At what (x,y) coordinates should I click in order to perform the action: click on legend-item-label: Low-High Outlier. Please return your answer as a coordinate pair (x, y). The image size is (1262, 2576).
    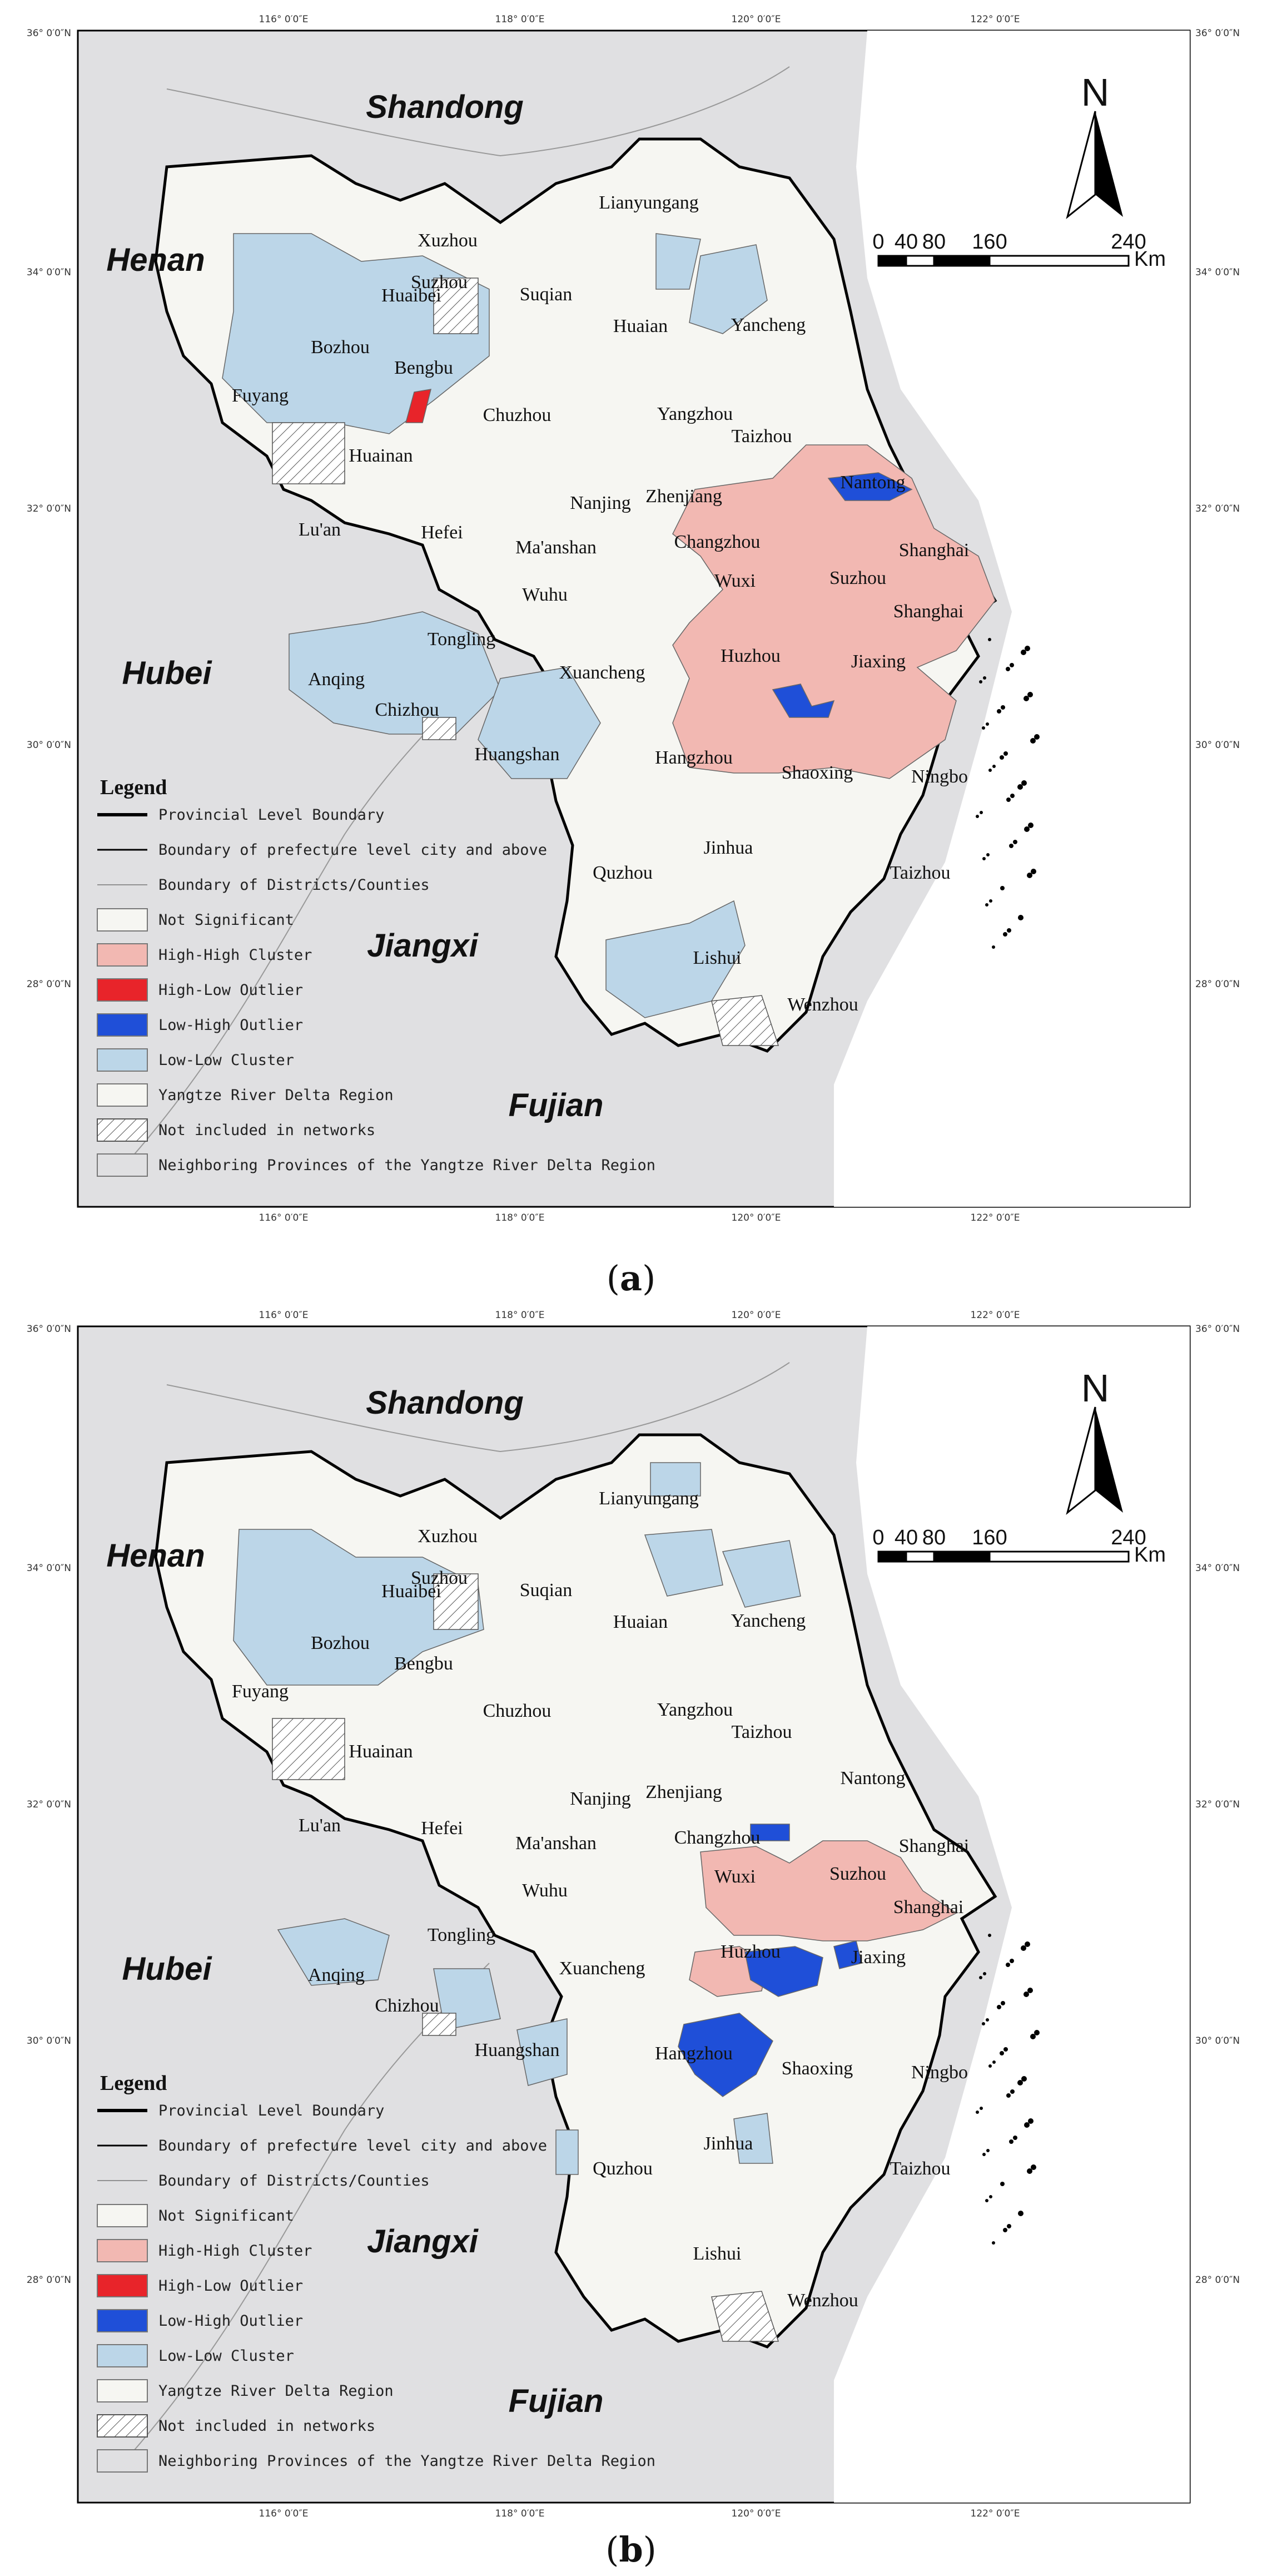
    Looking at the image, I should click on (230, 1025).